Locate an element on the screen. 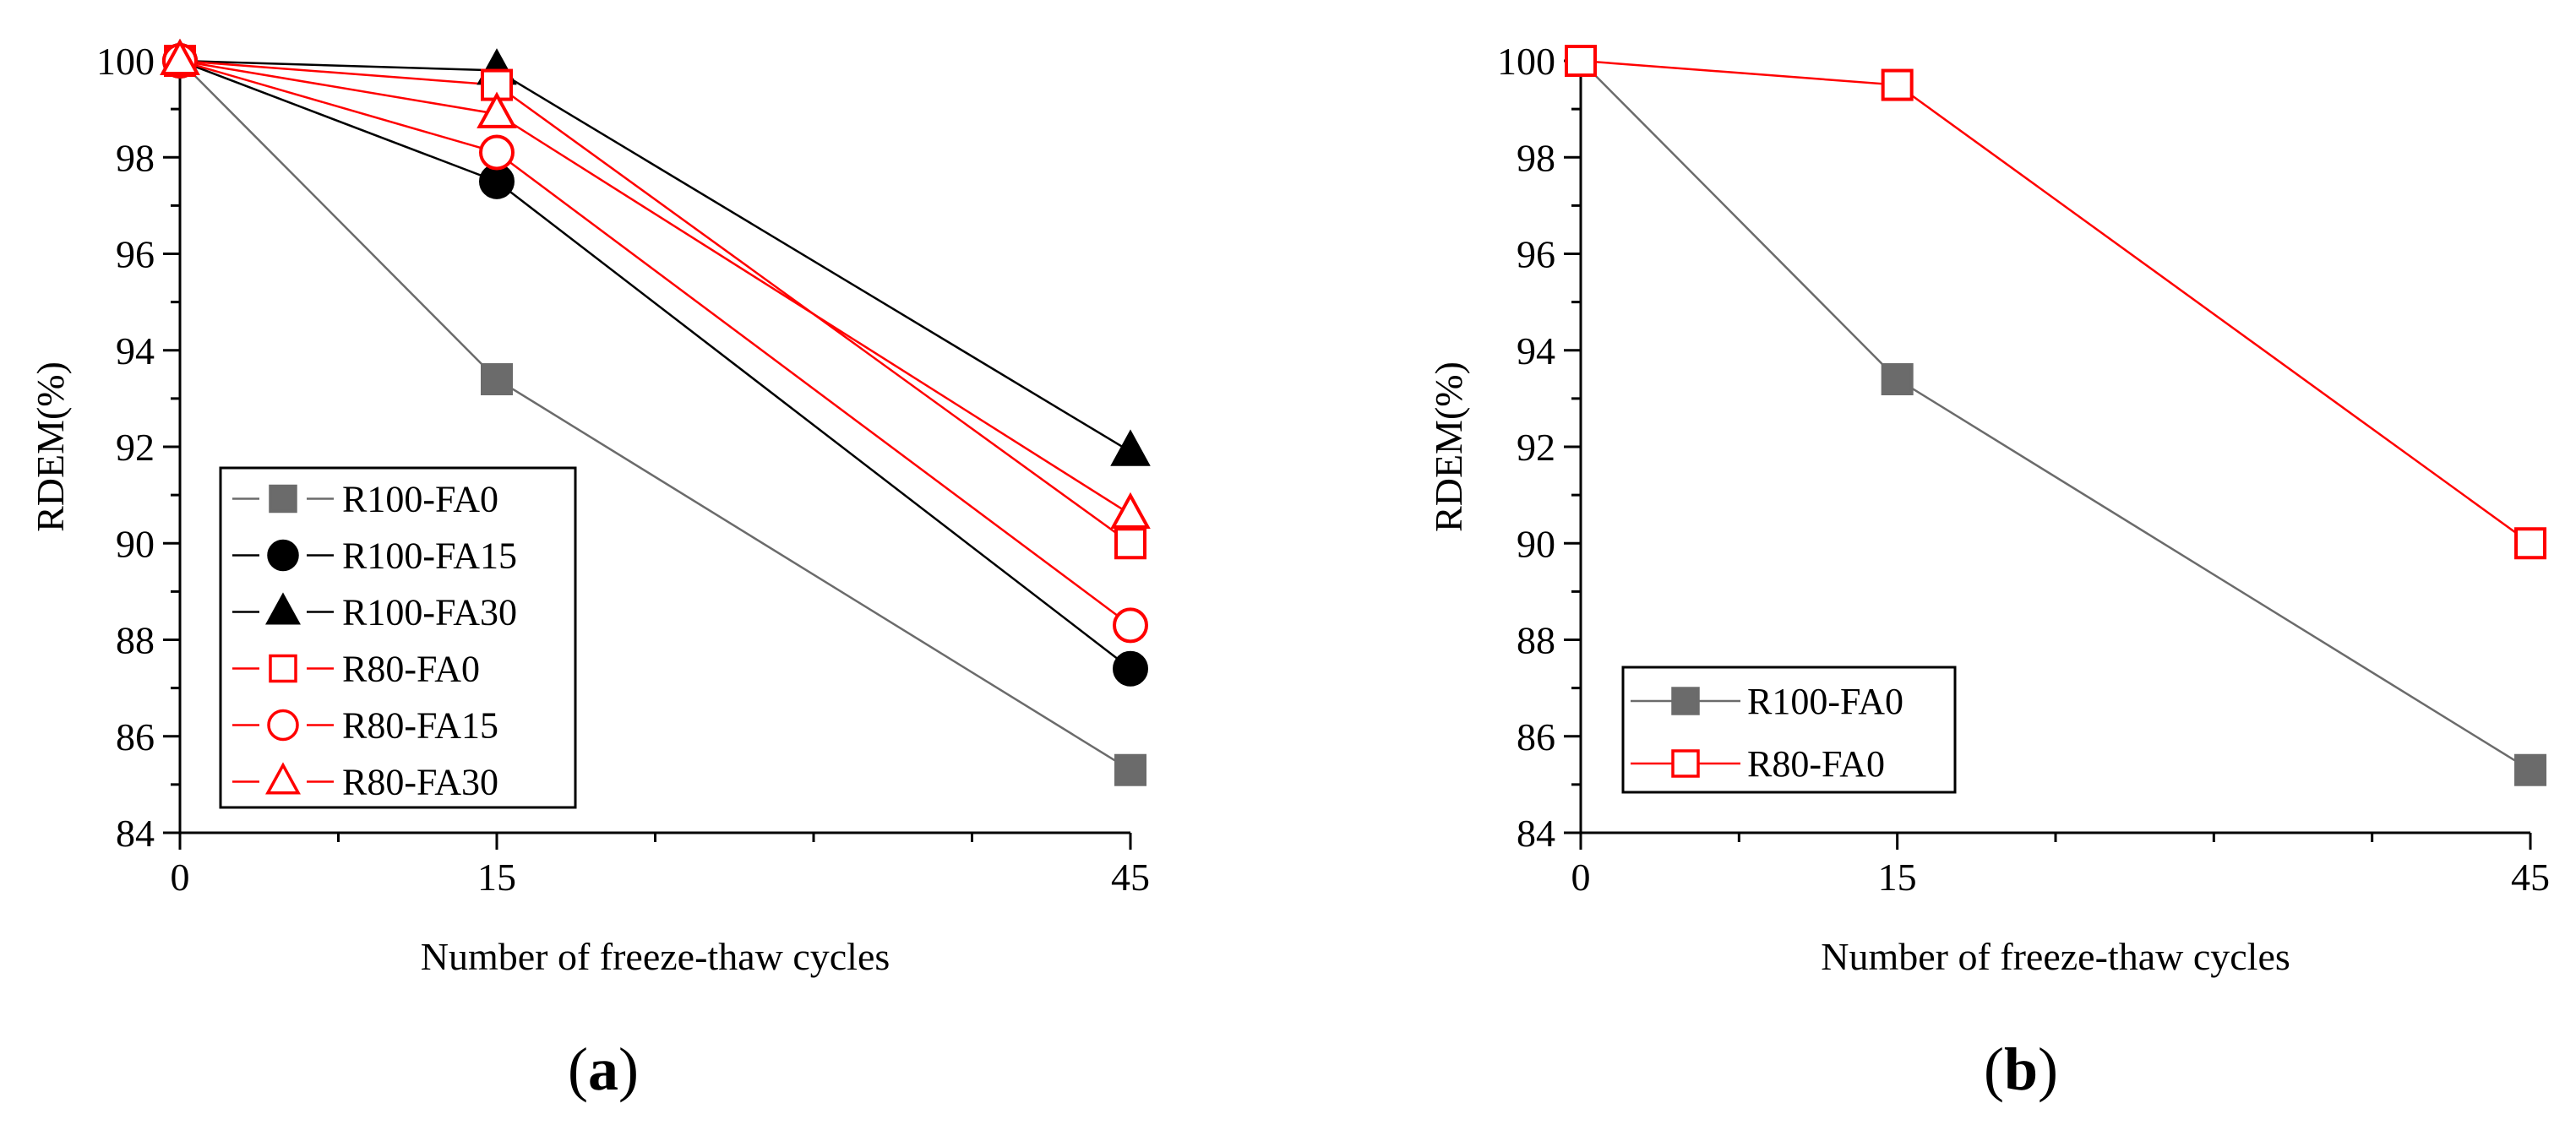 Image resolution: width=2576 pixels, height=1125 pixels. panel-label: (b) is located at coordinates (2021, 1069).